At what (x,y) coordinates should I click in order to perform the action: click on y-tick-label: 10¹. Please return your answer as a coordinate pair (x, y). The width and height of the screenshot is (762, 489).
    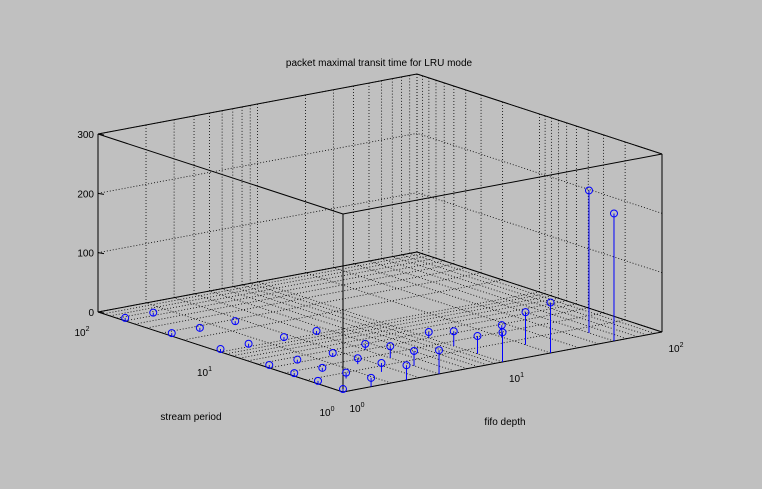
    Looking at the image, I should click on (204, 372).